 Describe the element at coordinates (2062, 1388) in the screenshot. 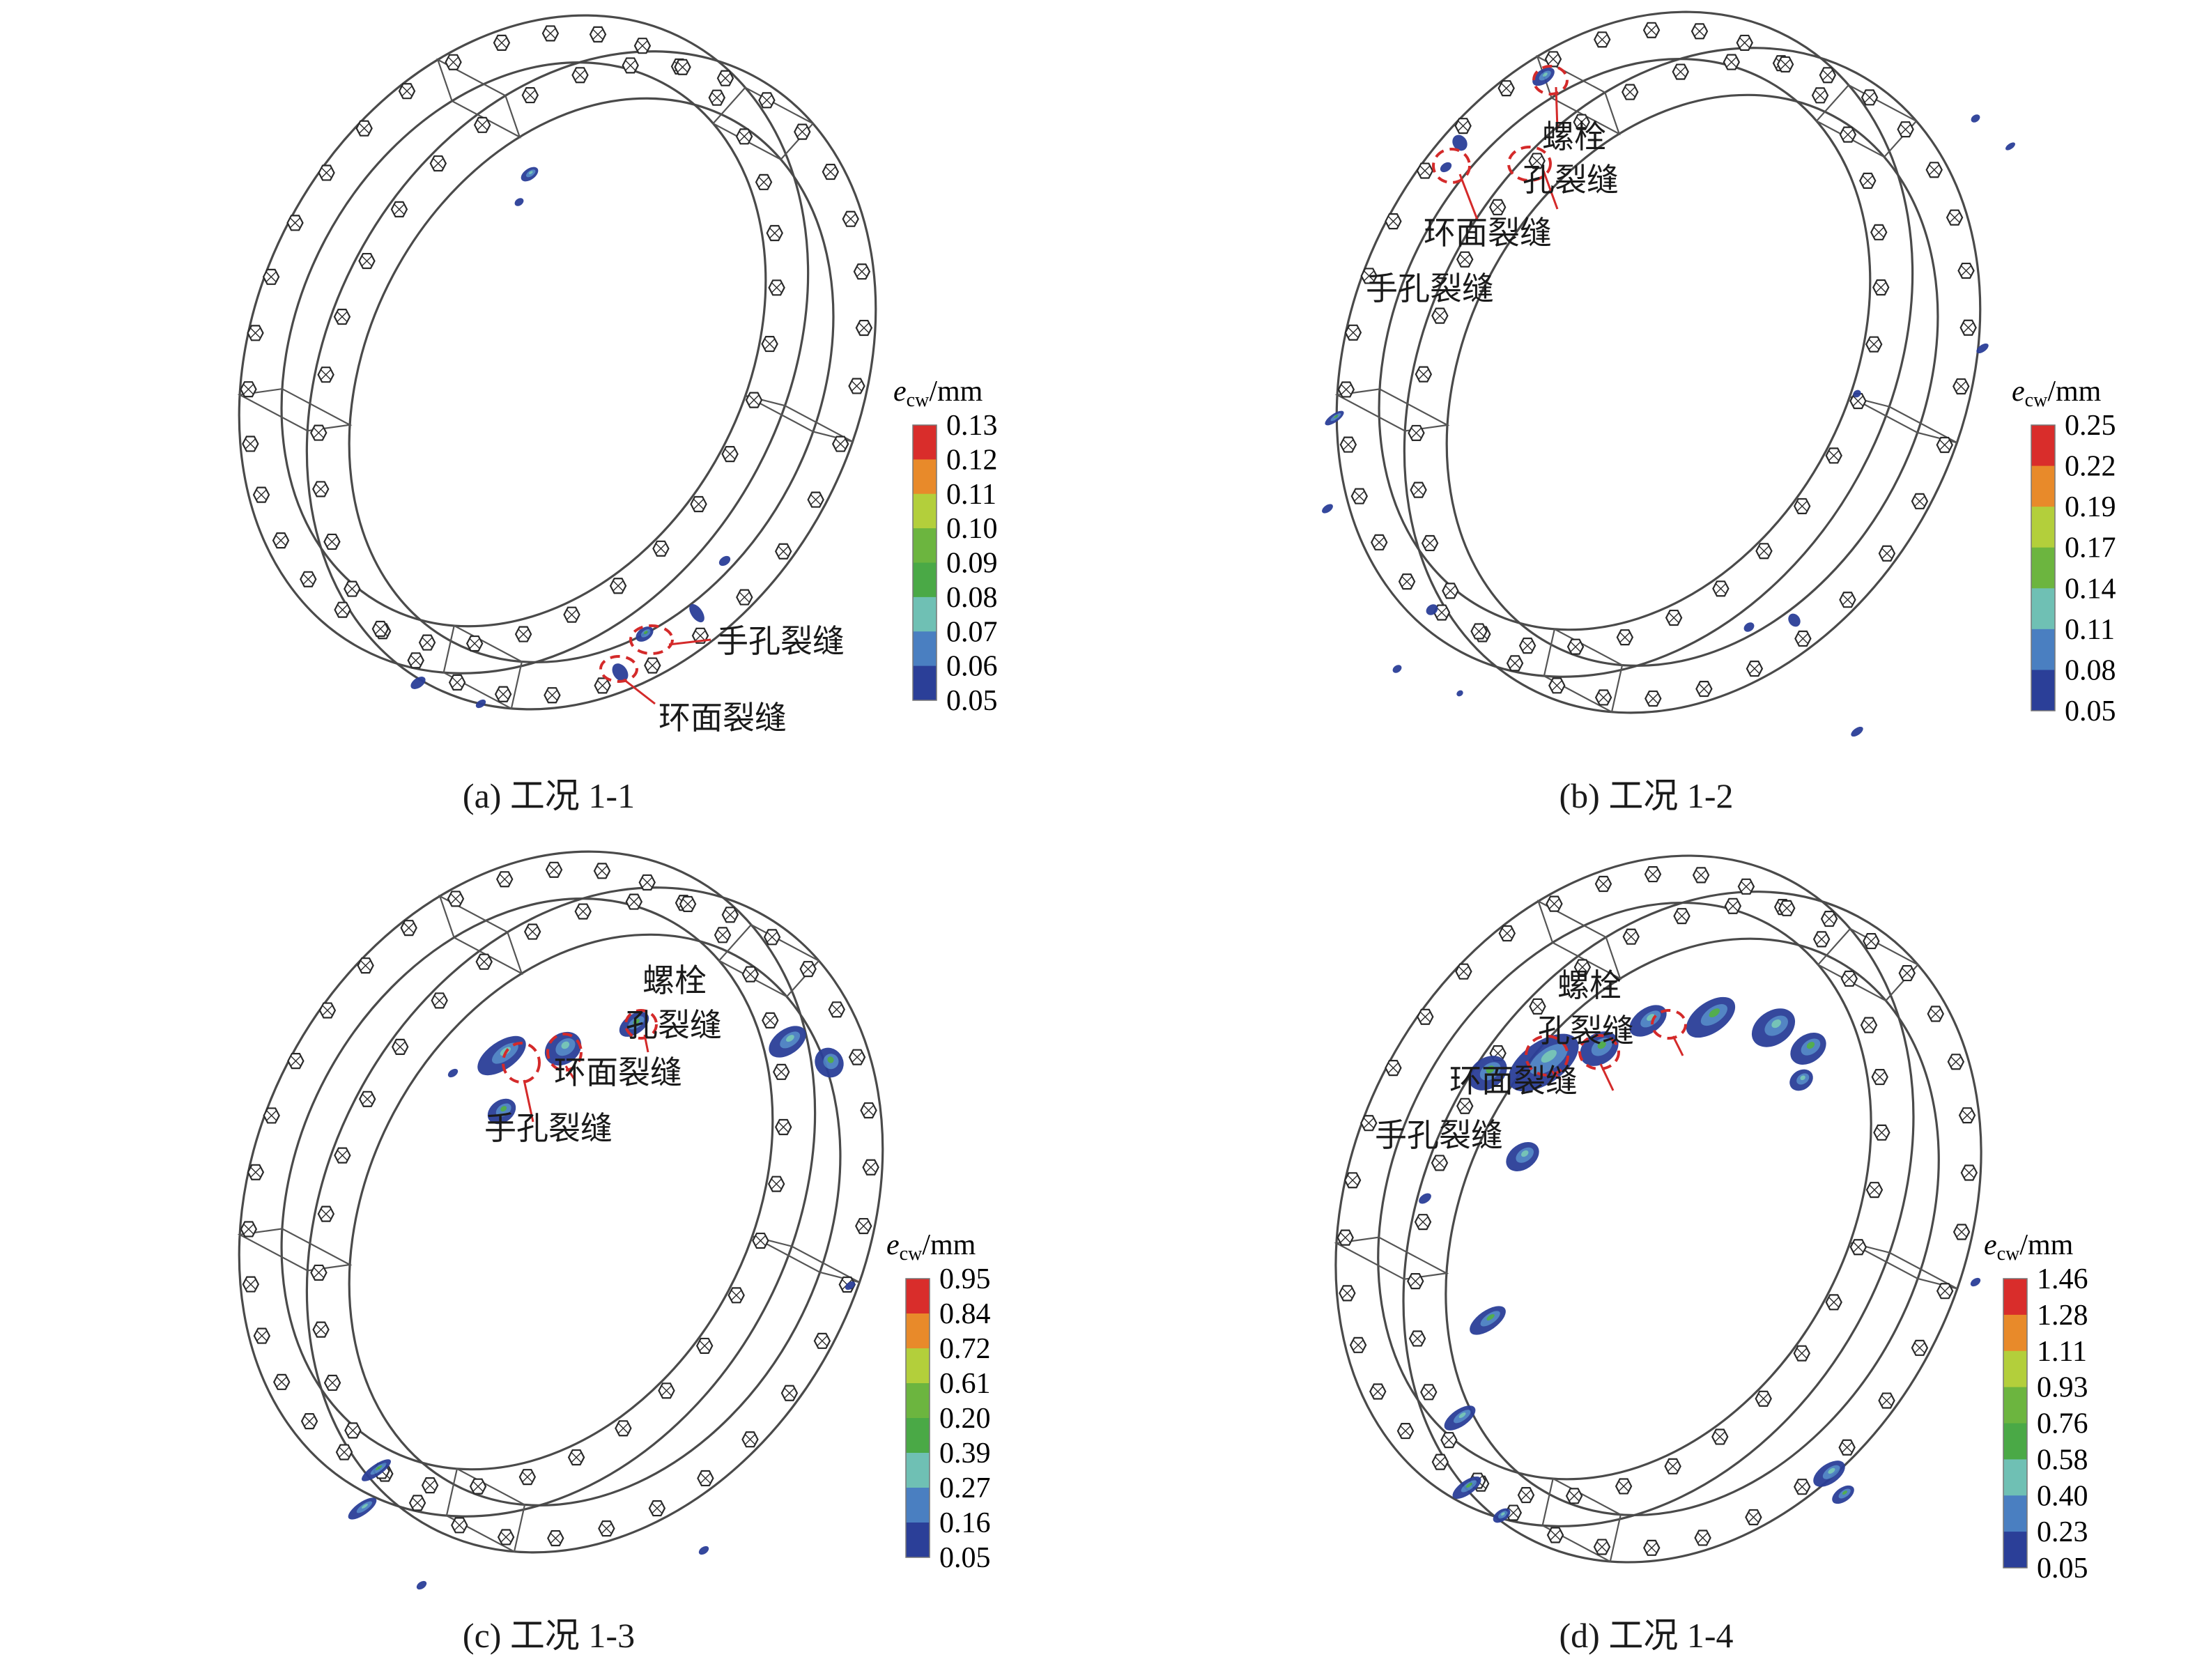

I see `legend-tick-label: 0.93` at that location.